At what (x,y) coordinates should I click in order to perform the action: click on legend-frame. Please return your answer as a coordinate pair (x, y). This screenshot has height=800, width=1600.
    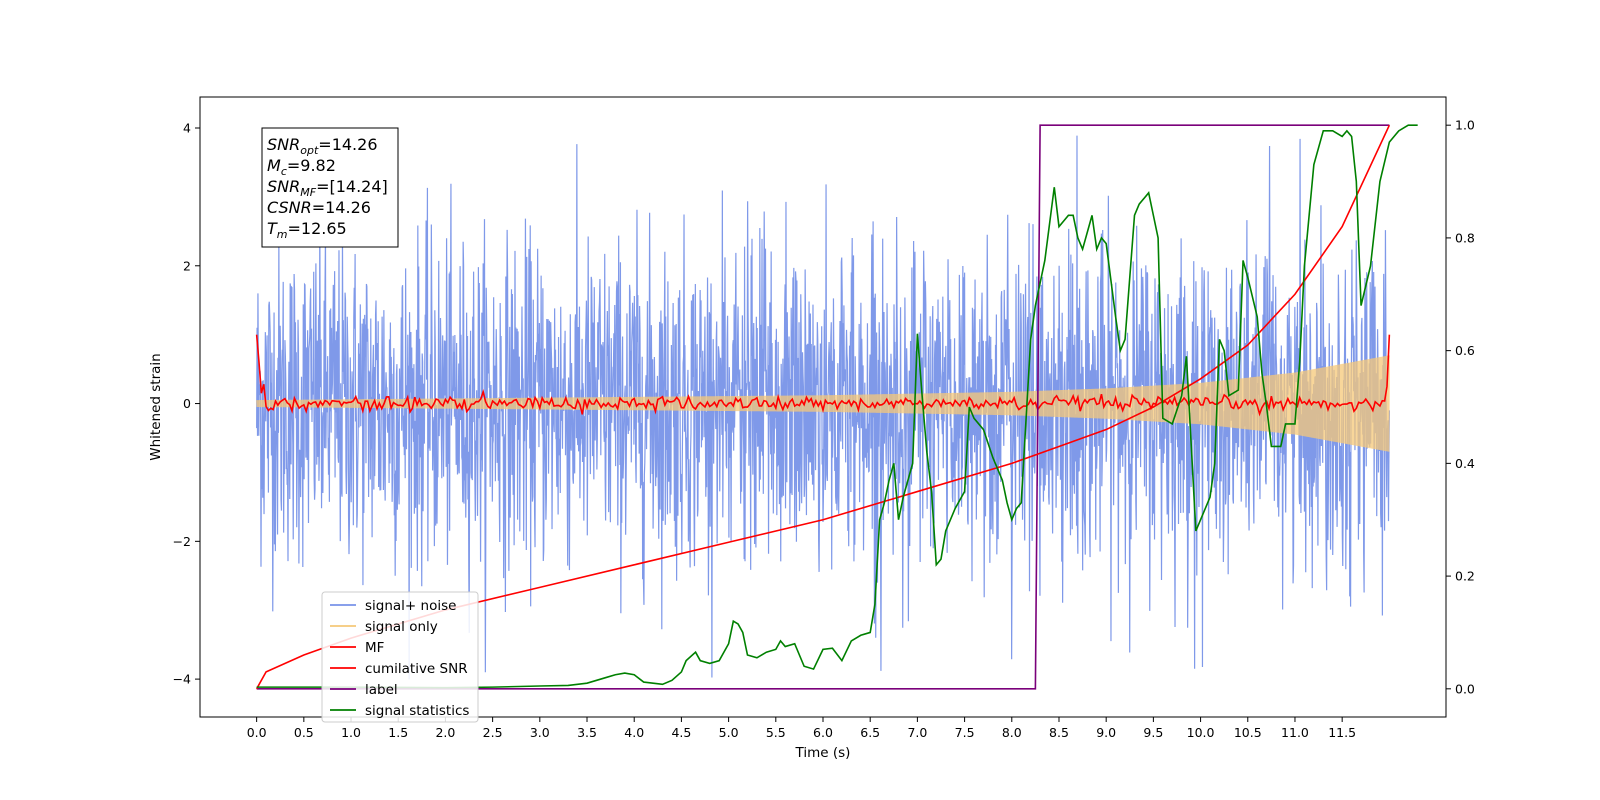
    Looking at the image, I should click on (400, 657).